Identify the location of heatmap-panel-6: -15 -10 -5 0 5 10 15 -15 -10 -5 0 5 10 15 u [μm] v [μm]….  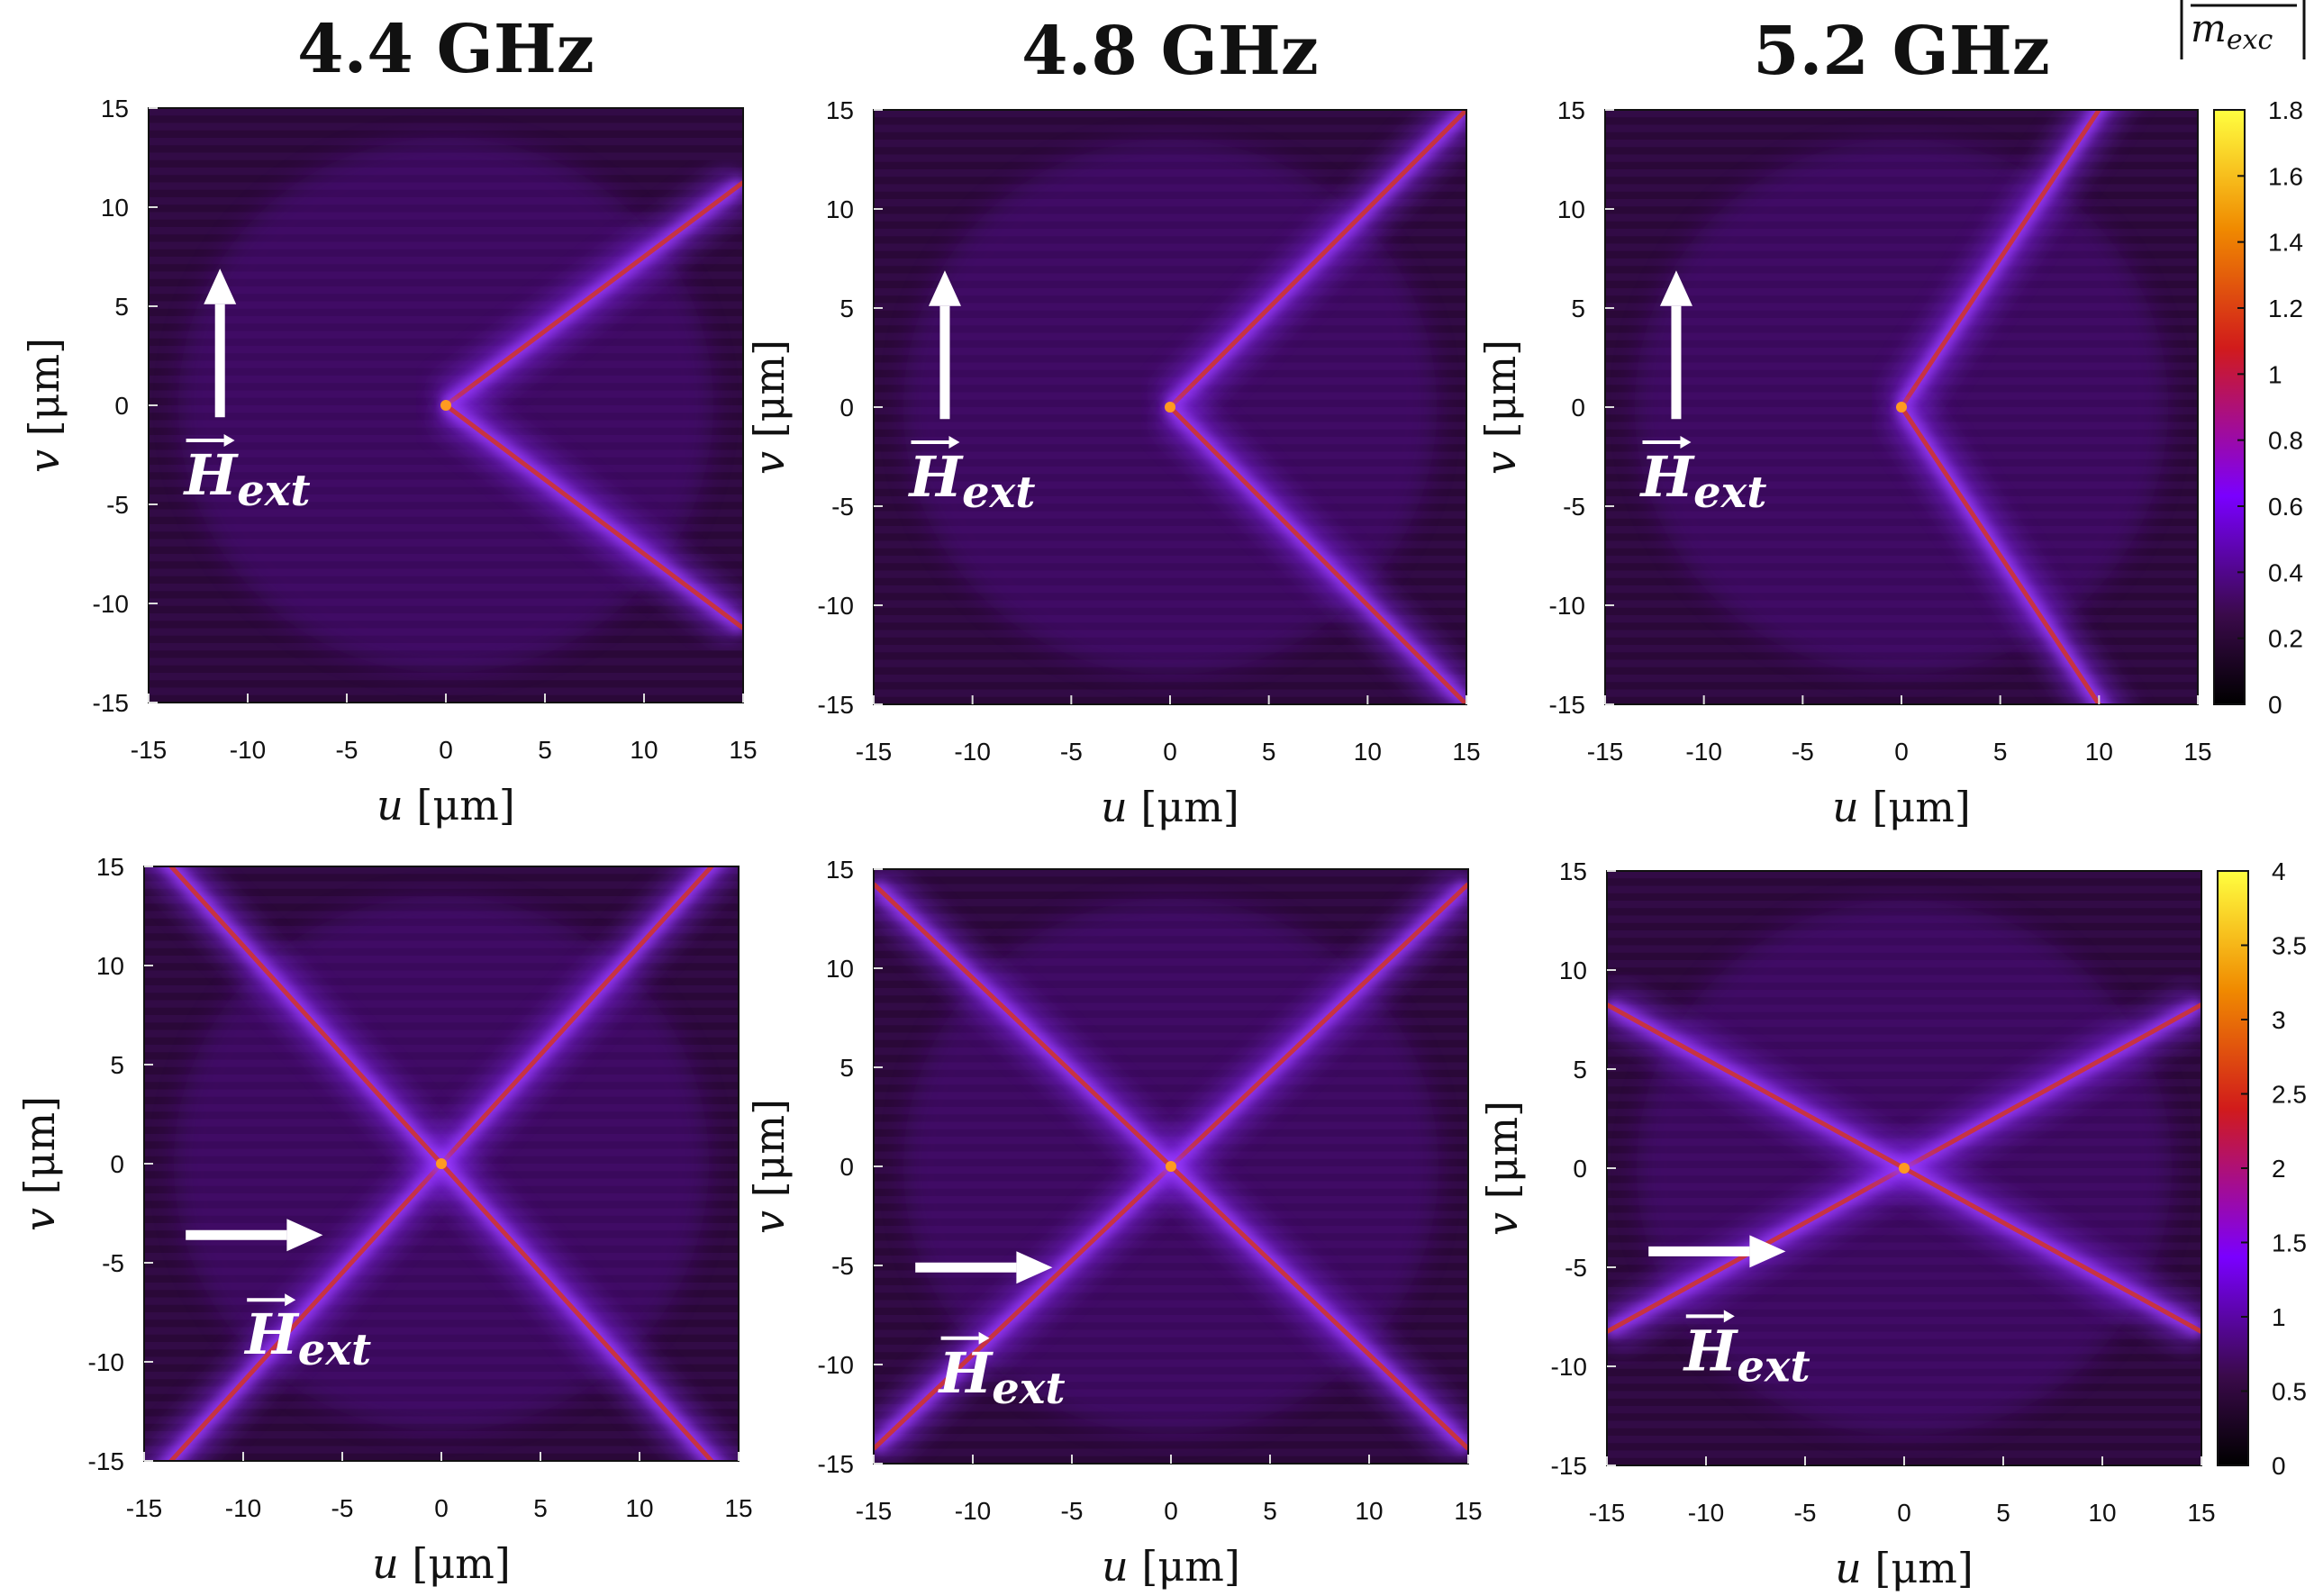
(1847, 1224).